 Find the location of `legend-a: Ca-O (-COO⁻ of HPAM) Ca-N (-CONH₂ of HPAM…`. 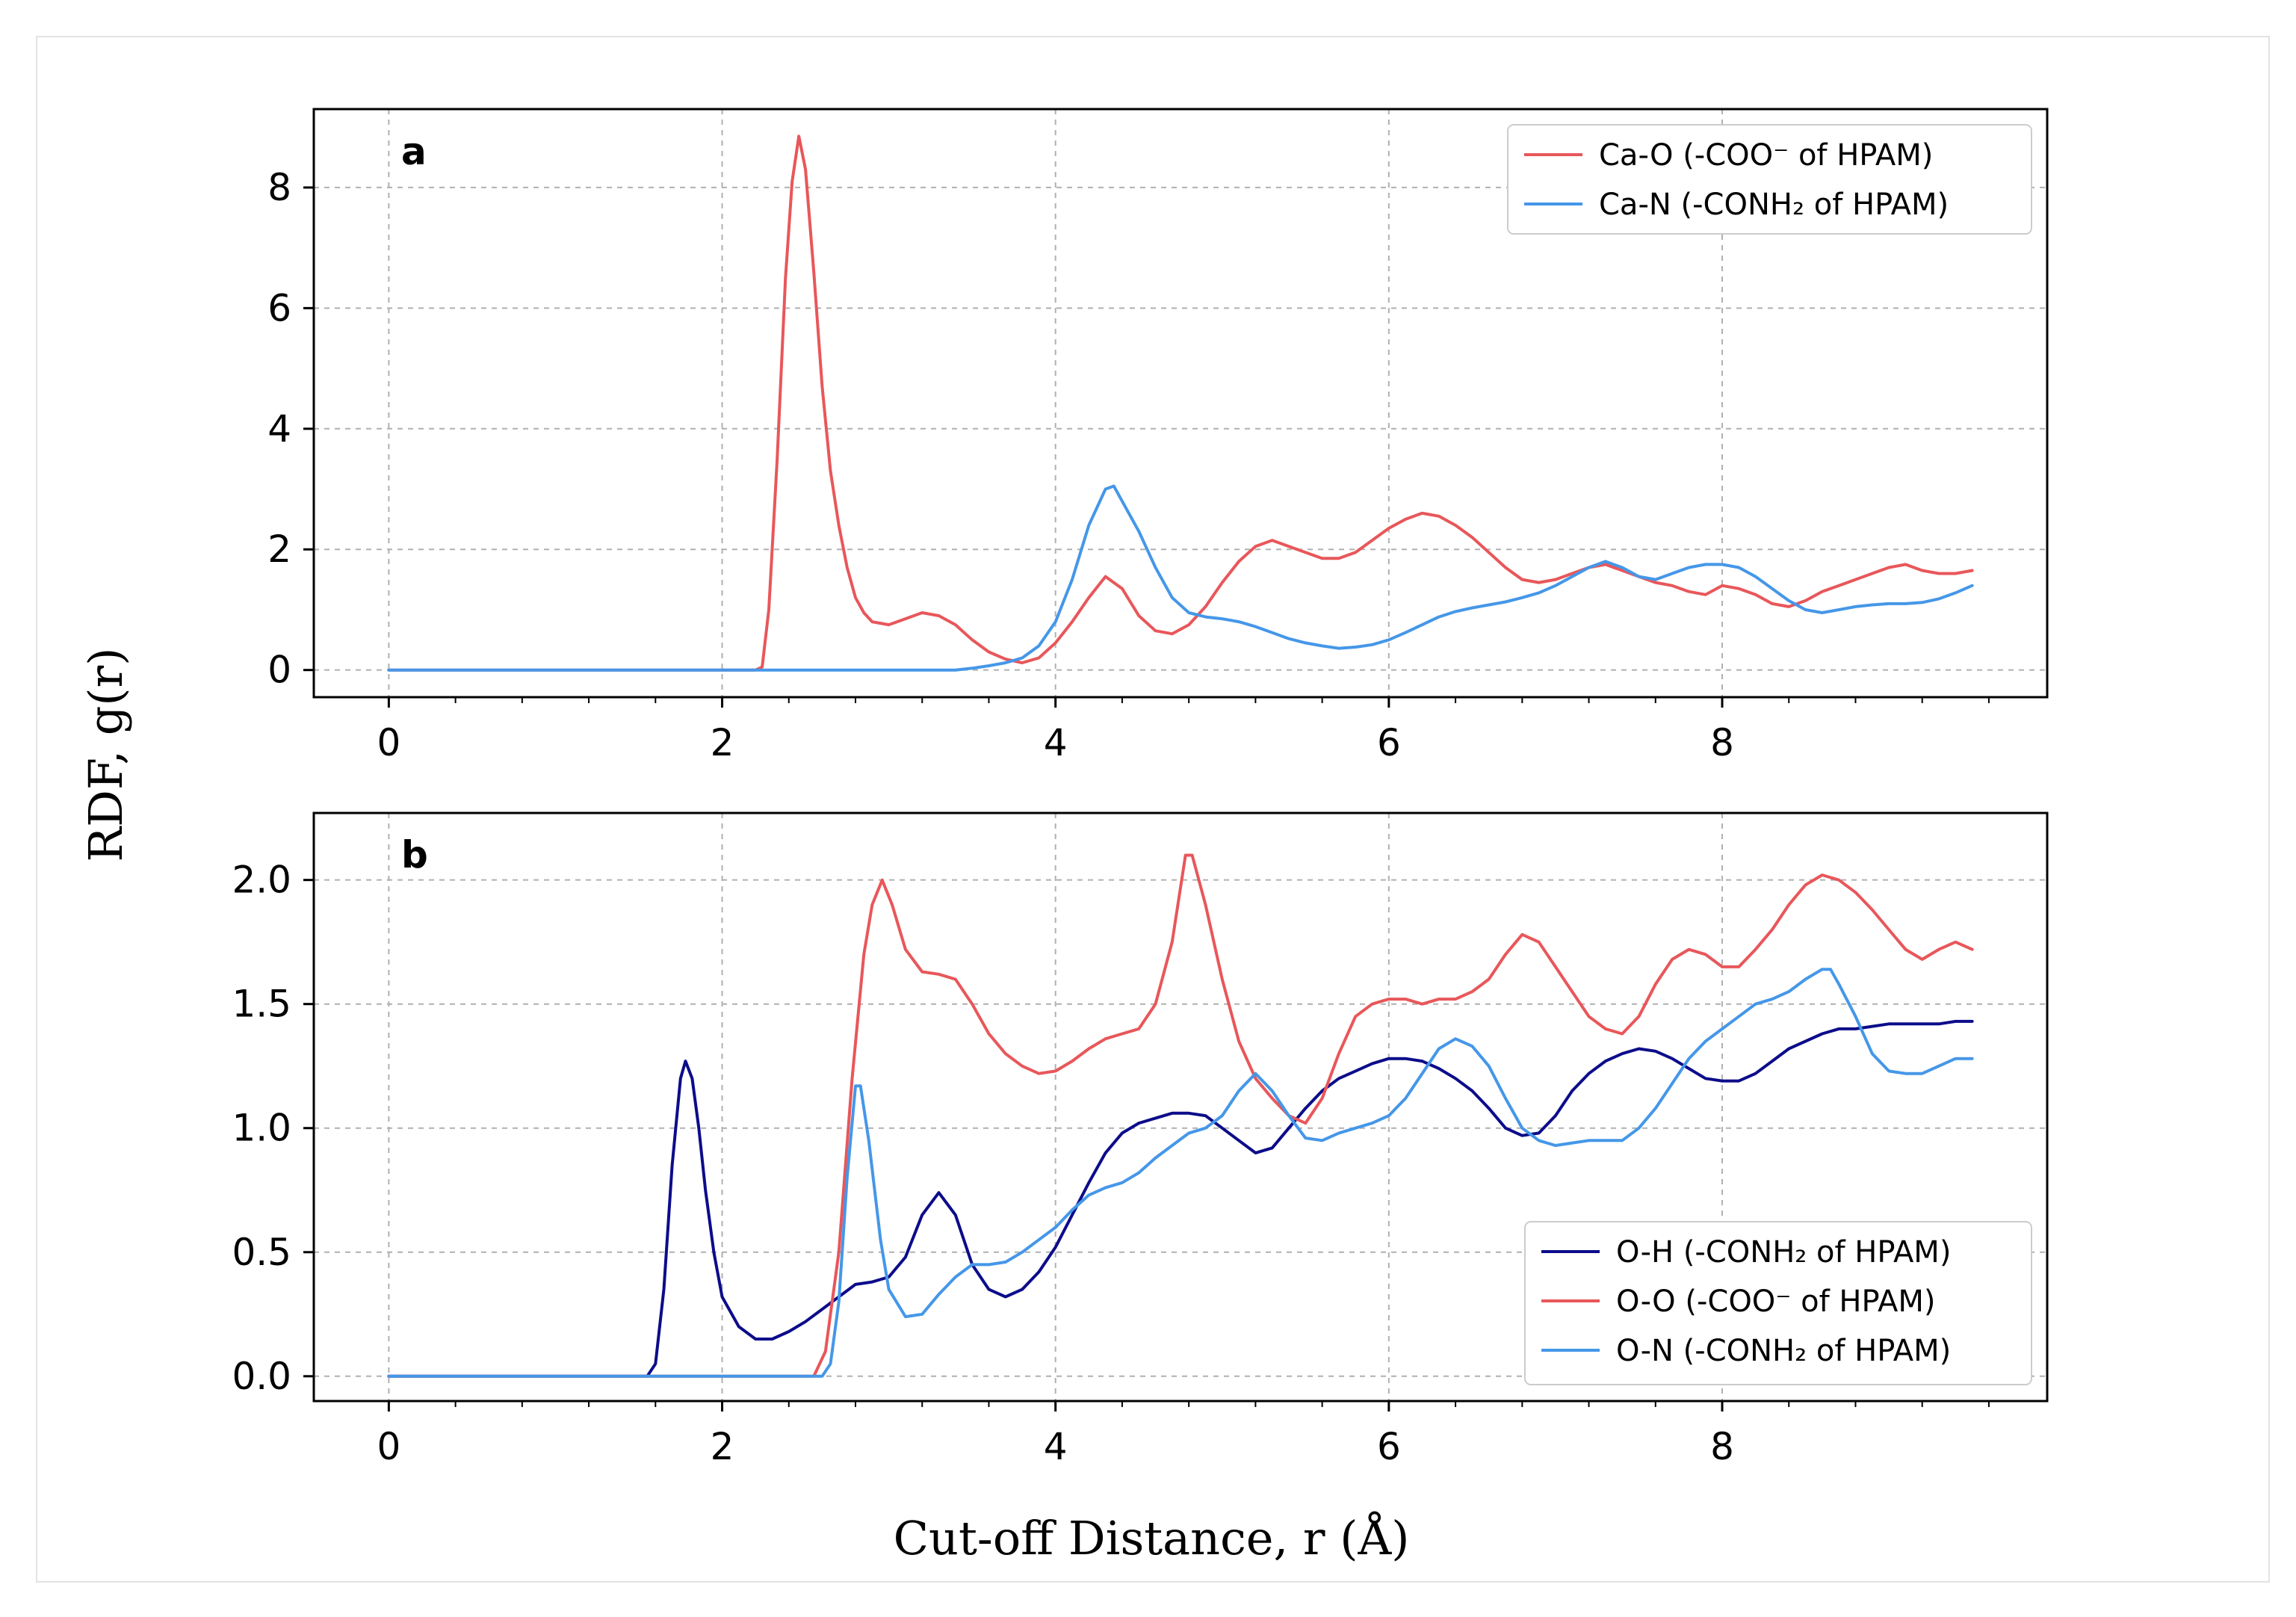

legend-a: Ca-O (-COO⁻ of HPAM) Ca-N (-CONH₂ of HPAM… is located at coordinates (1769, 179).